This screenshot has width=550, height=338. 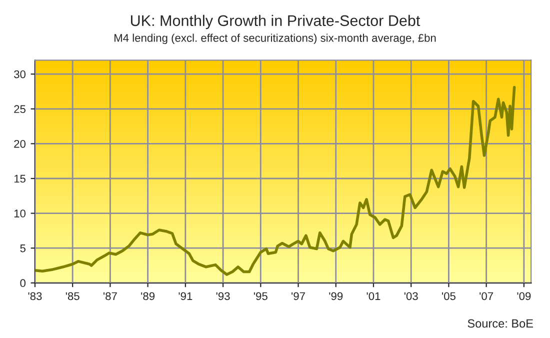 What do you see at coordinates (20, 109) in the screenshot?
I see `y-tick-label: 25` at bounding box center [20, 109].